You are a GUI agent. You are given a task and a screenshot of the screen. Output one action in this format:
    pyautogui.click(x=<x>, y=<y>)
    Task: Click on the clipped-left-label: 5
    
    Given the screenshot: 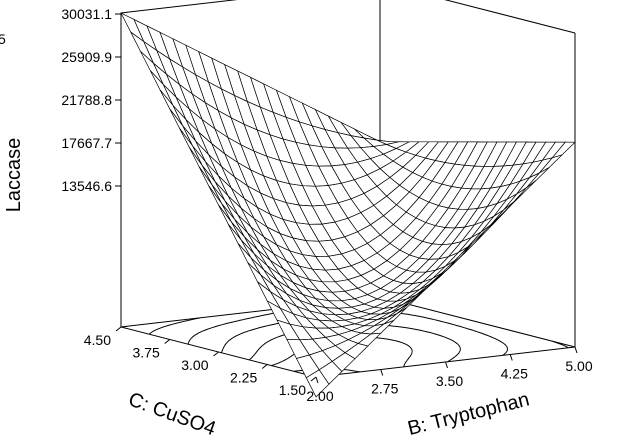 What is the action you would take?
    pyautogui.click(x=3, y=39)
    